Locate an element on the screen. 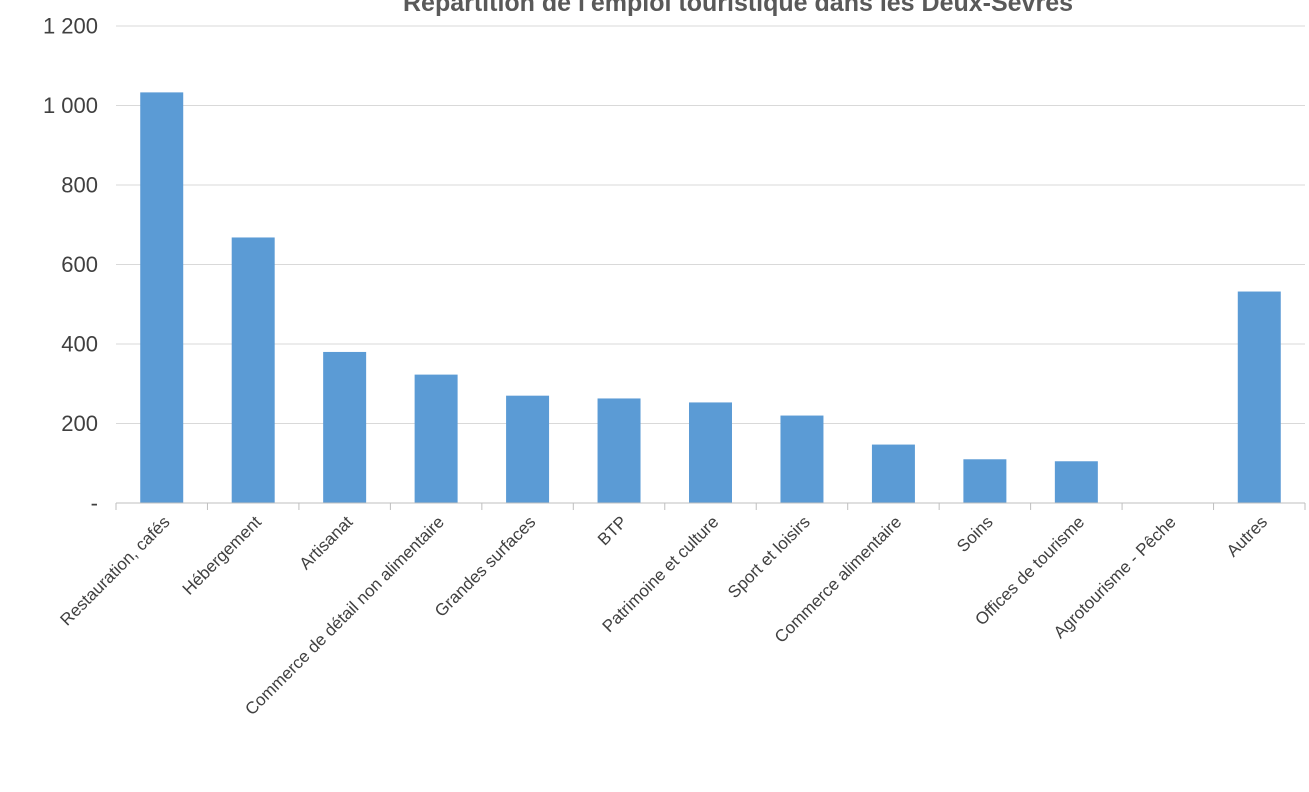 The image size is (1309, 792). y-tick-label: 200 is located at coordinates (79, 423).